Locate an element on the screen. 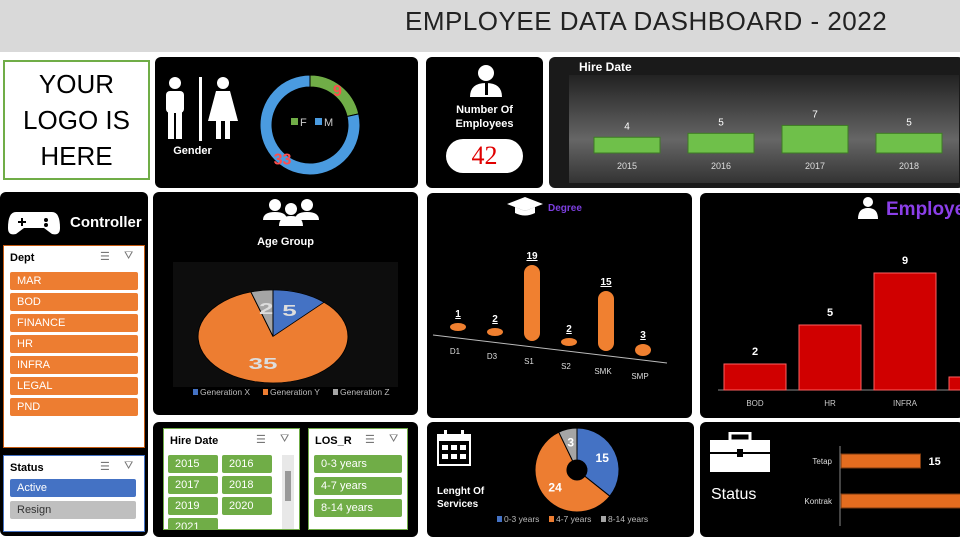 The height and width of the screenshot is (539, 960). gender-icon is located at coordinates (202, 109).